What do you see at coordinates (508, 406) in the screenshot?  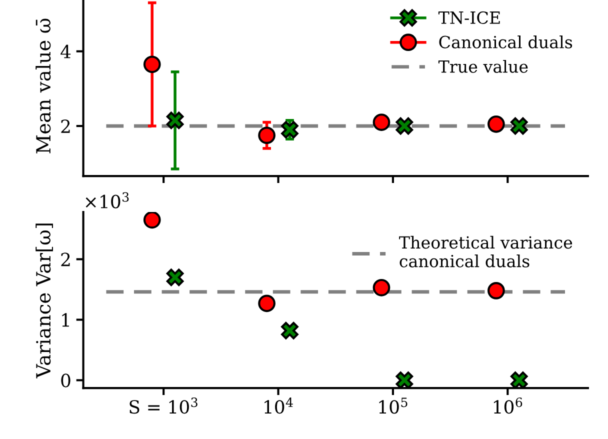 I see `x-tick-label: 10$^{6}$` at bounding box center [508, 406].